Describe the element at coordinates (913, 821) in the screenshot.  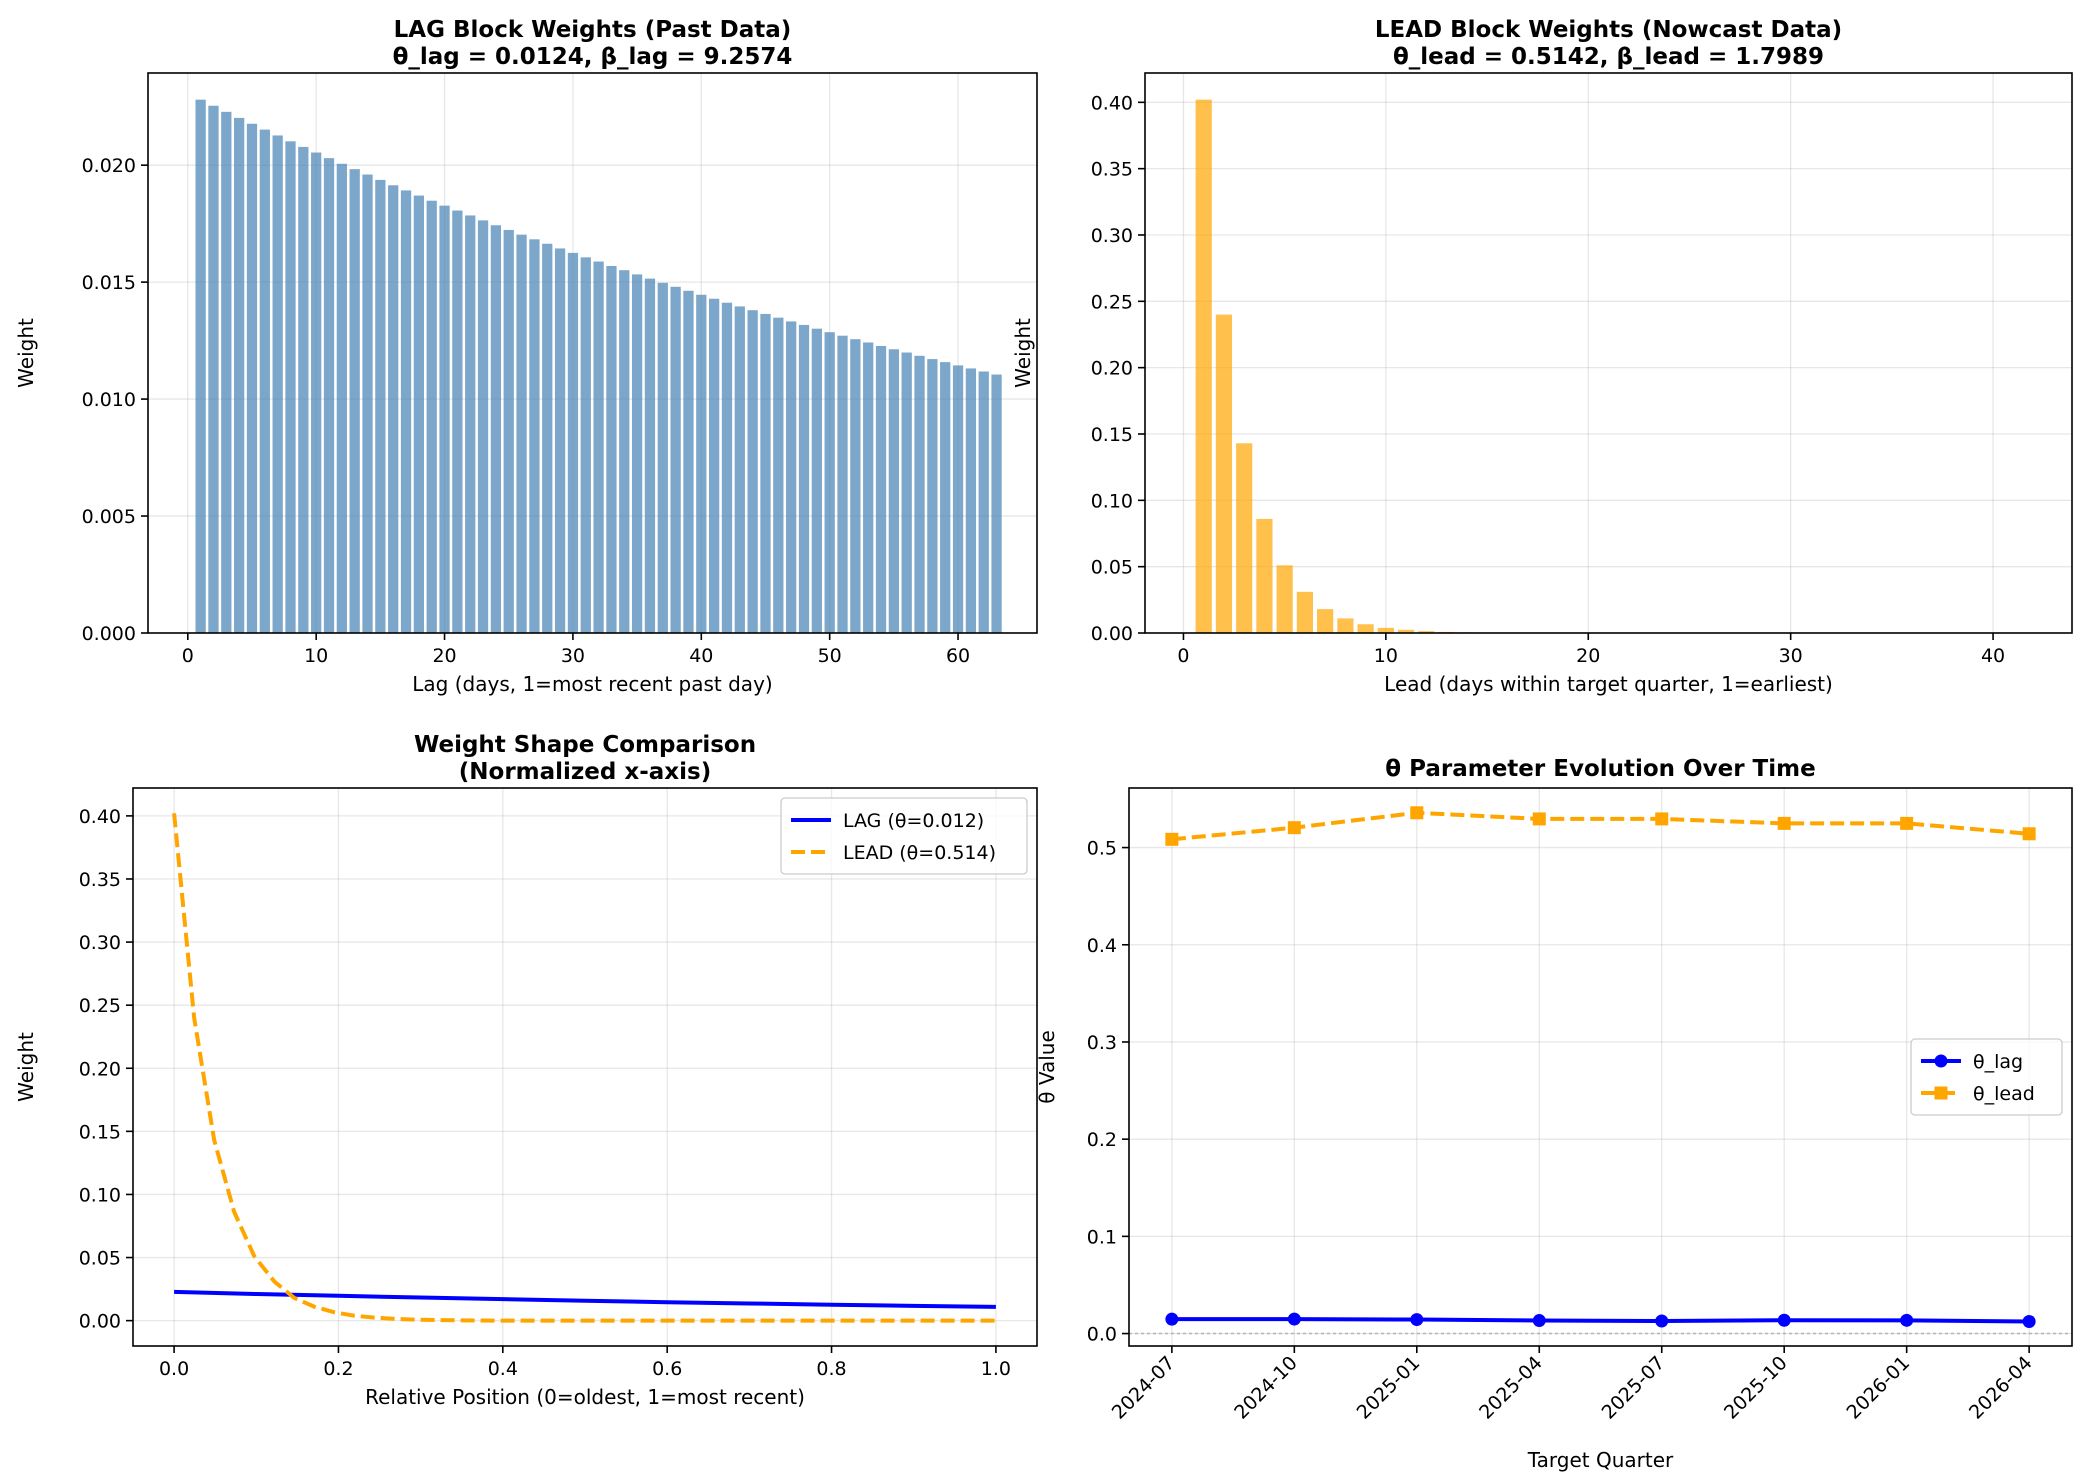
I see `legend-label: LAG (θ=0.012)` at that location.